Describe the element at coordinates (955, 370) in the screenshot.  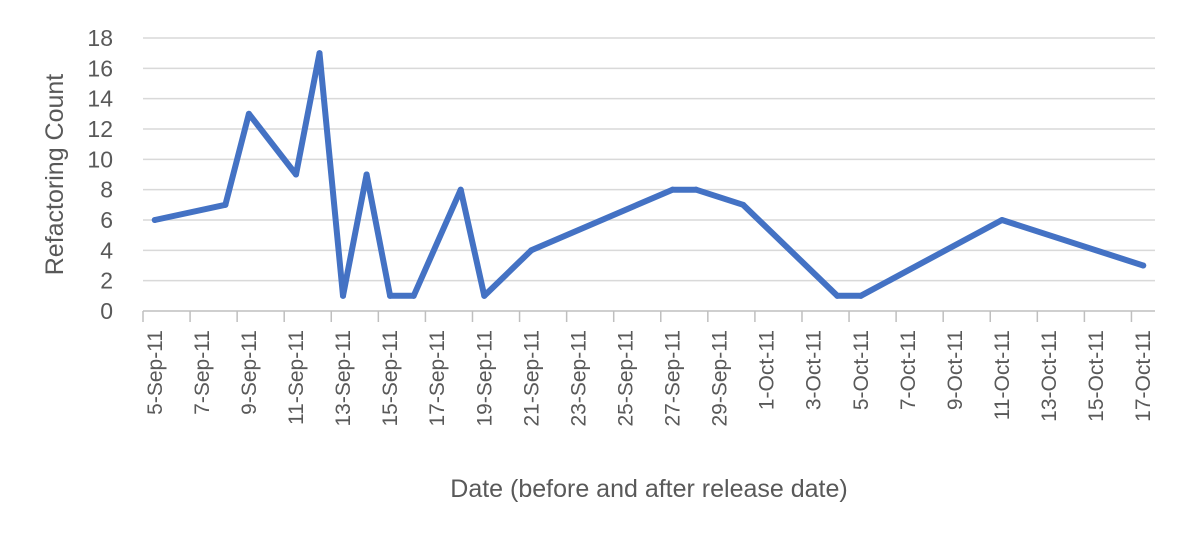
I see `x-tick-label: 9-Oct-11` at that location.